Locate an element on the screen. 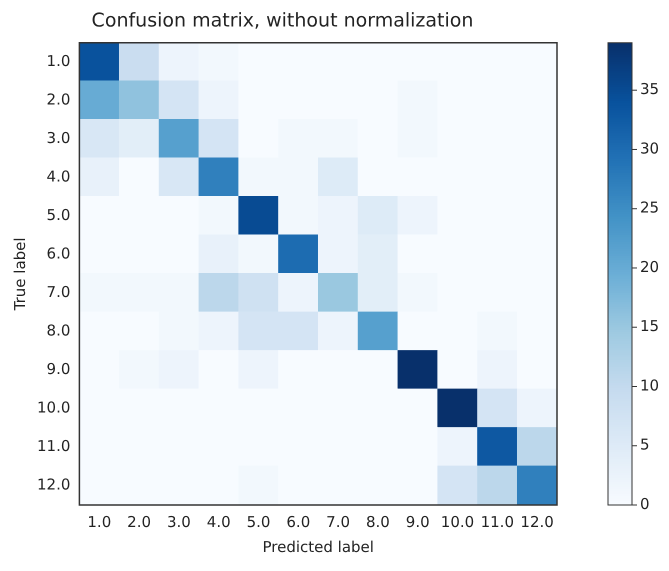 The width and height of the screenshot is (669, 571). color-bar-label: 30 is located at coordinates (650, 148).